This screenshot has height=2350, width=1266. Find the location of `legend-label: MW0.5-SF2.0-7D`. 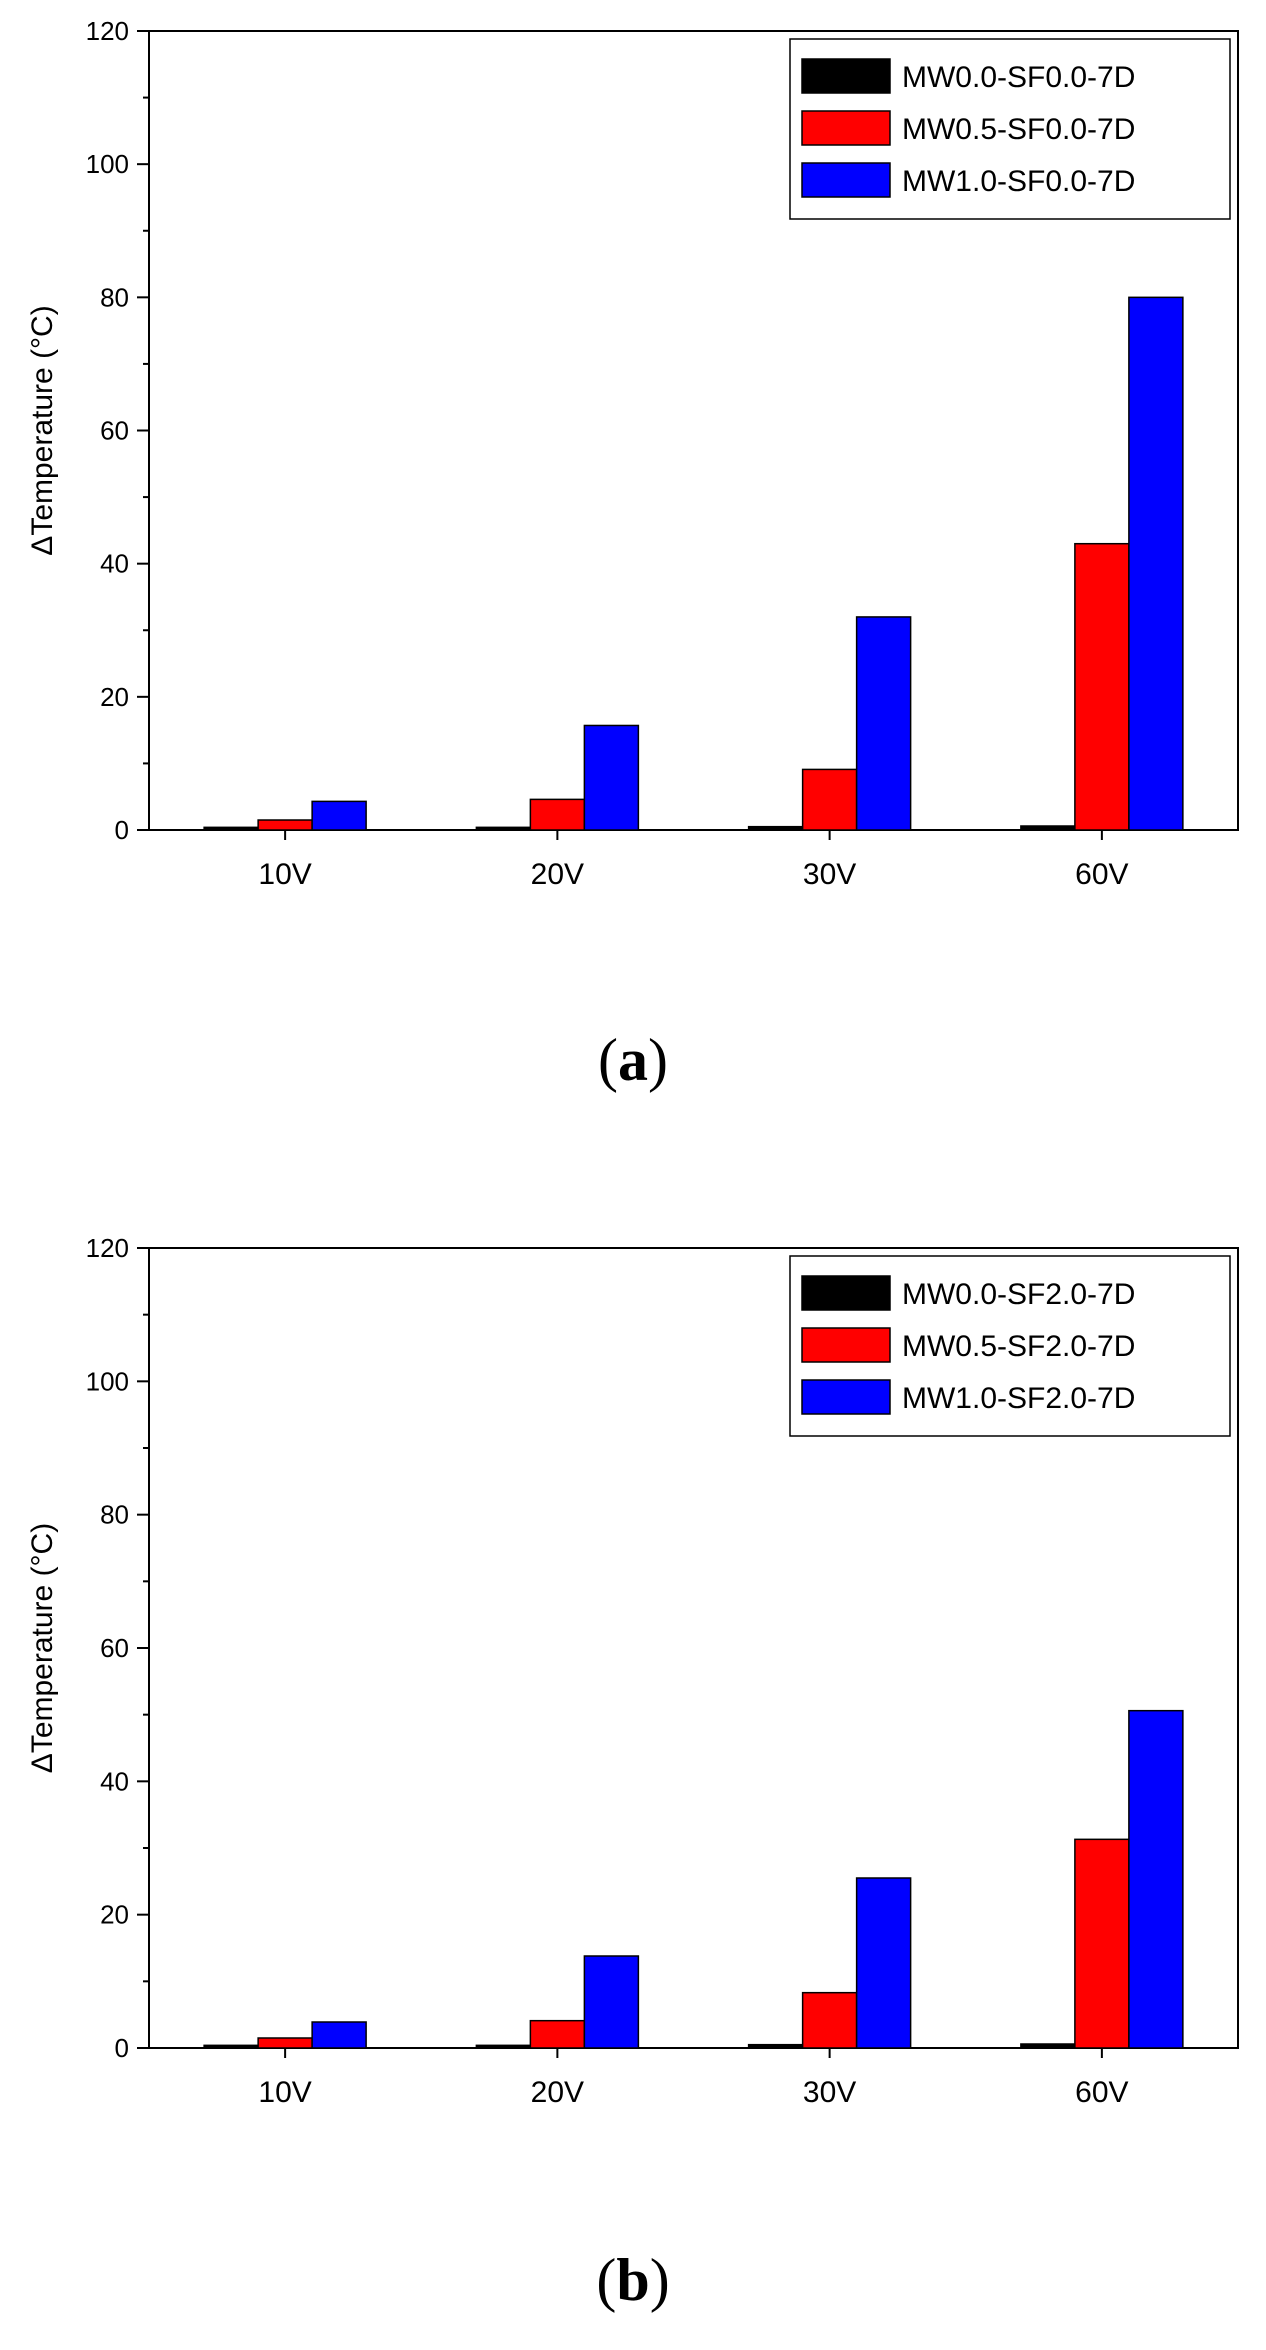

legend-label: MW0.5-SF2.0-7D is located at coordinates (1018, 1346).